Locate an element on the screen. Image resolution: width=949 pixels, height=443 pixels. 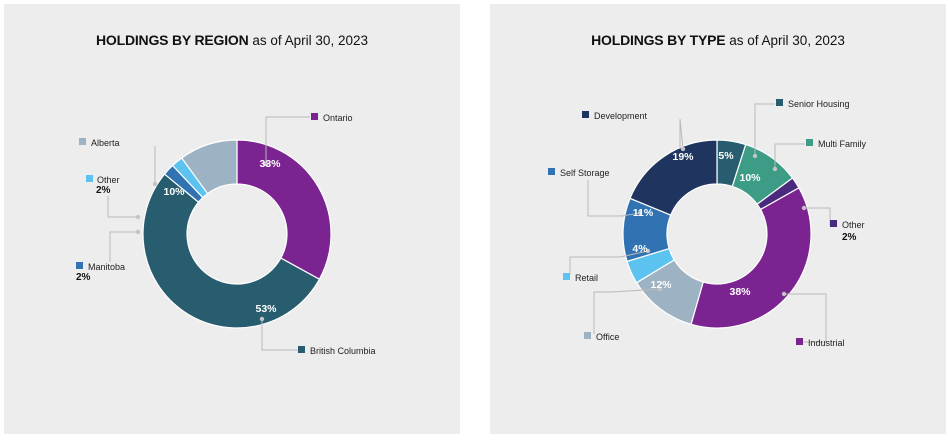
legend-label: British Columbia is located at coordinates (343, 351).